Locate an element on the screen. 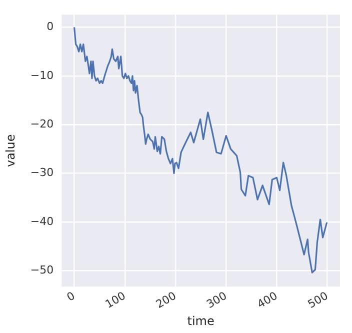 The image size is (352, 333). y-tick-label: 0 is located at coordinates (50, 27).